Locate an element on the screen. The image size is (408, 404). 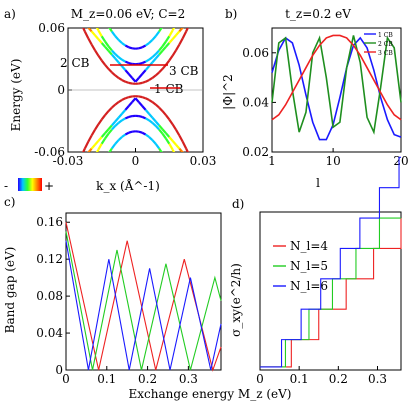
series-nl6-line is located at coordinates (143, 305).